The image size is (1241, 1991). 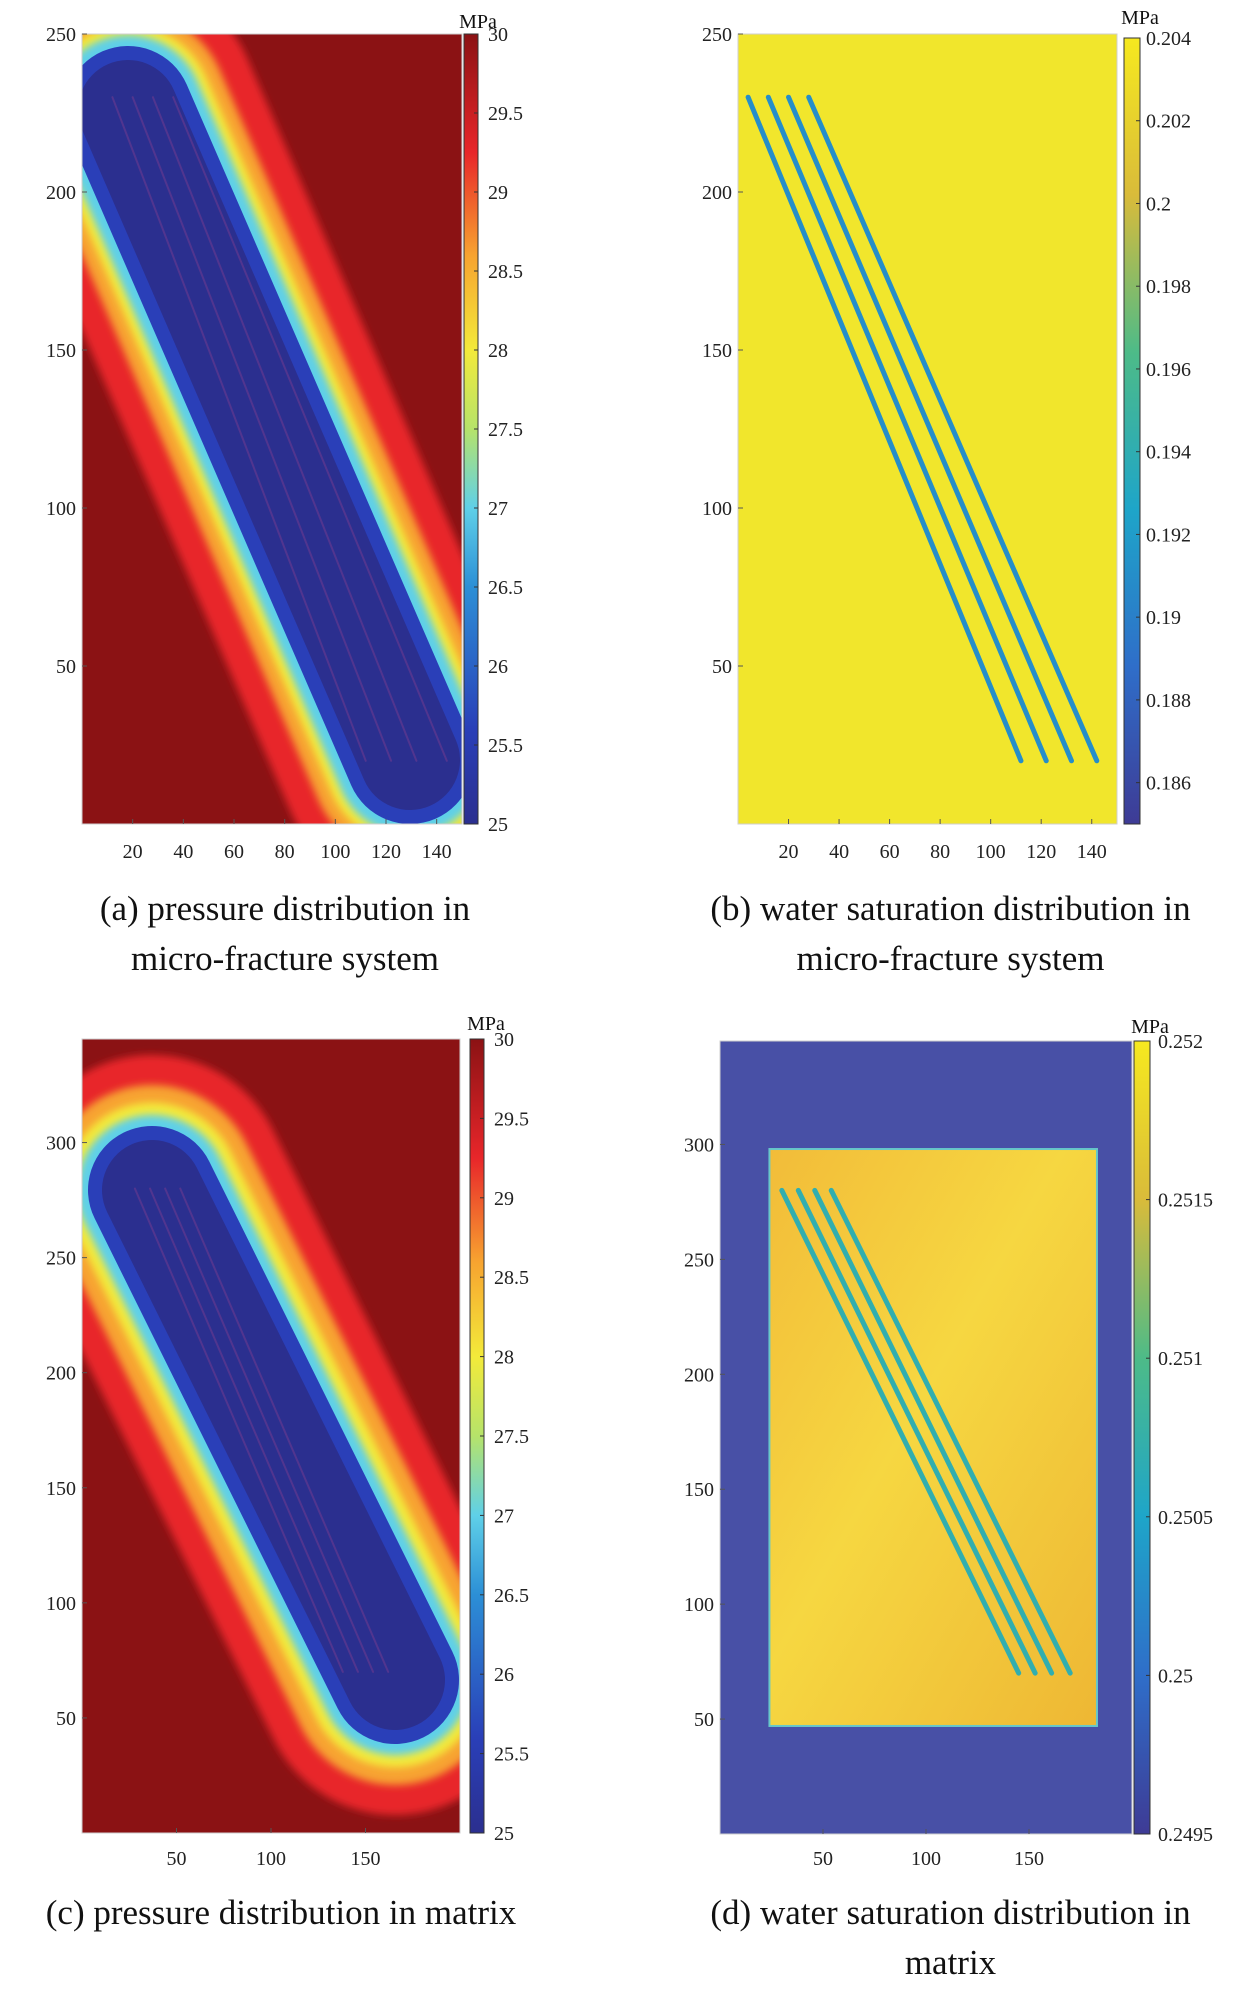 I want to click on x-tick-label: 80, so click(x=940, y=852).